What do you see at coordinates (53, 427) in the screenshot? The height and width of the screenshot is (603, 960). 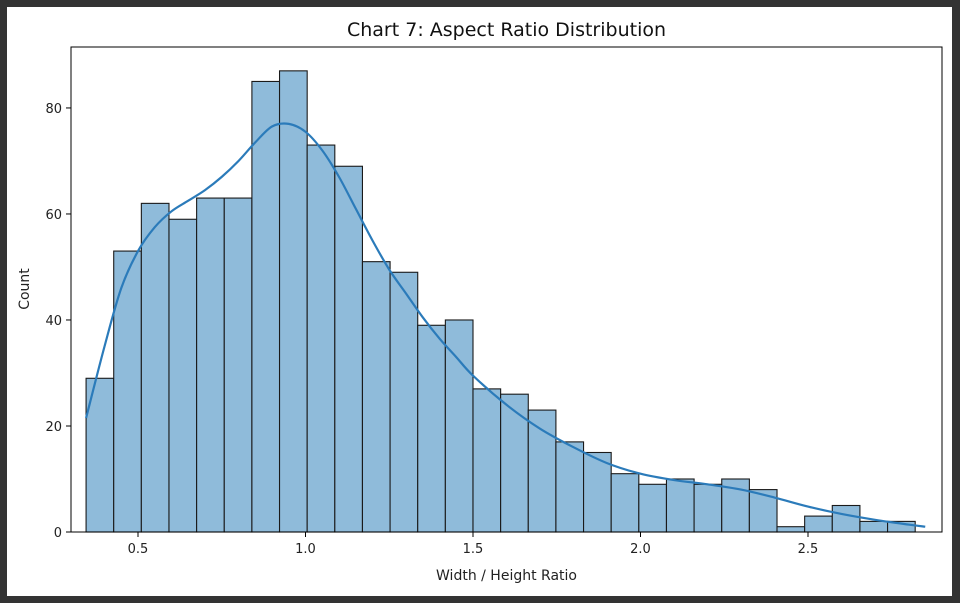 I see `y-tick-label: 20` at bounding box center [53, 427].